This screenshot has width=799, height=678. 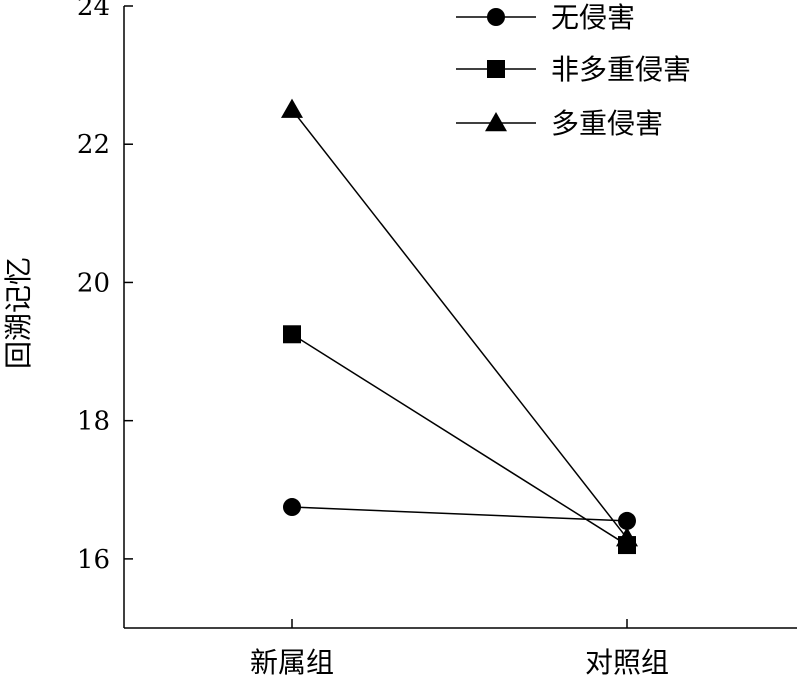 I want to click on y-tick-label: 22, so click(x=93, y=145).